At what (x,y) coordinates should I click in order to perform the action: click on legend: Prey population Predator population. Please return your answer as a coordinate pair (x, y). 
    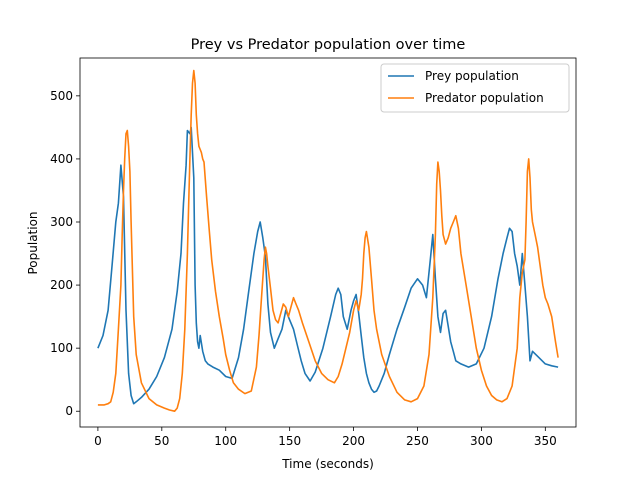
    Looking at the image, I should click on (475, 88).